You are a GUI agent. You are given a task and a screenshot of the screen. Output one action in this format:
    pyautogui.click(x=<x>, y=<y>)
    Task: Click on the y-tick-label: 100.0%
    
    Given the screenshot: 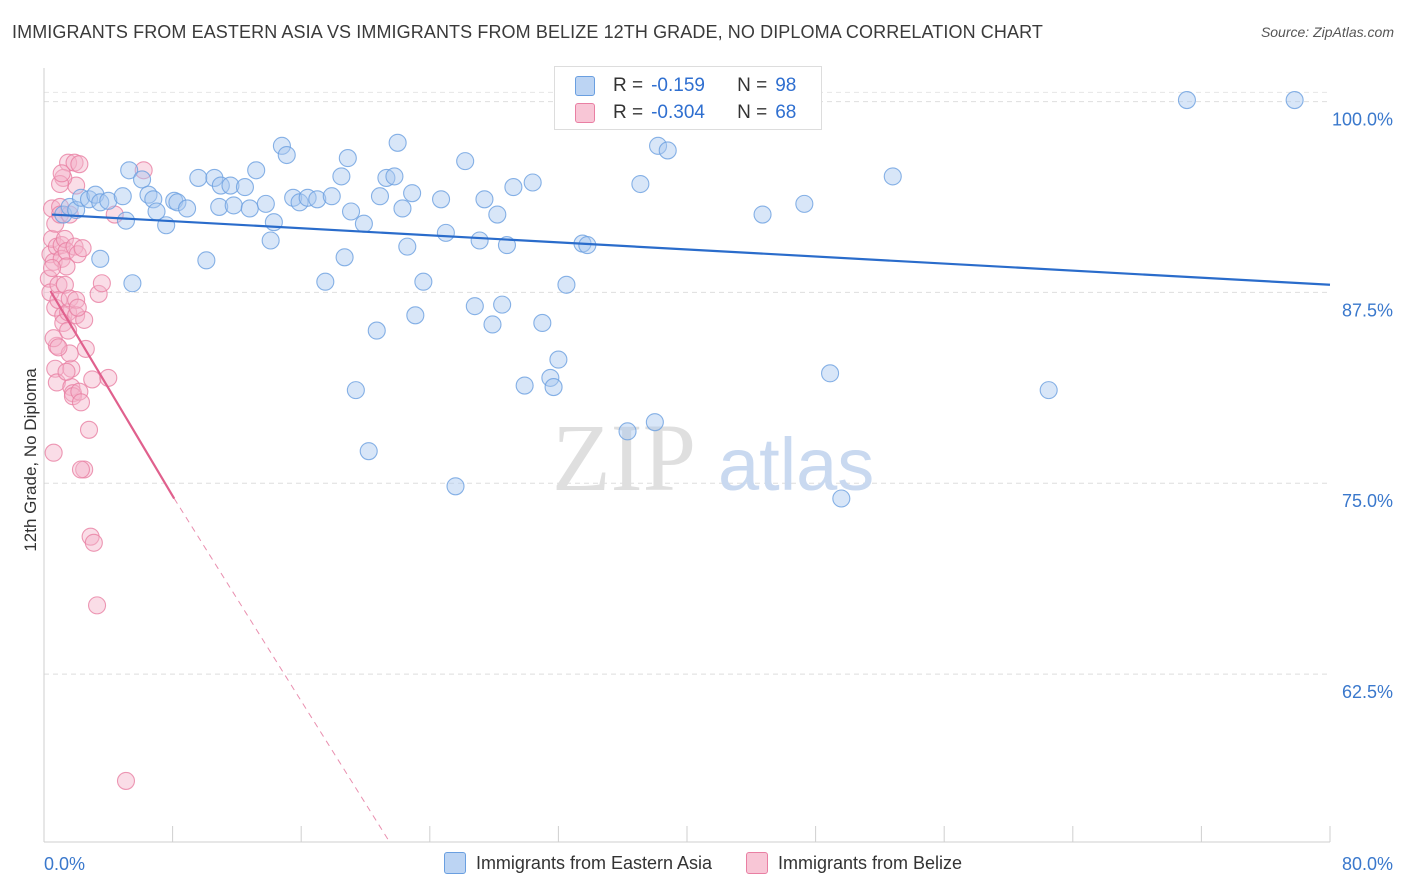 What is the action you would take?
    pyautogui.click(x=1362, y=120)
    